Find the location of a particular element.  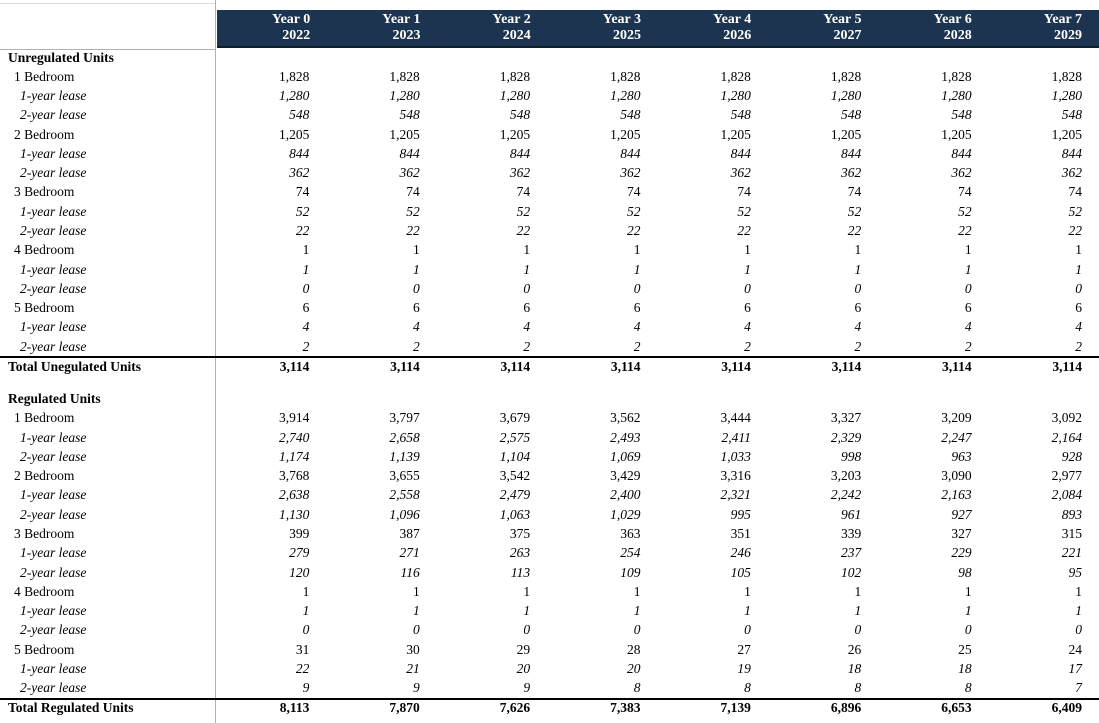

value-cell: 8,113 is located at coordinates (294, 708).